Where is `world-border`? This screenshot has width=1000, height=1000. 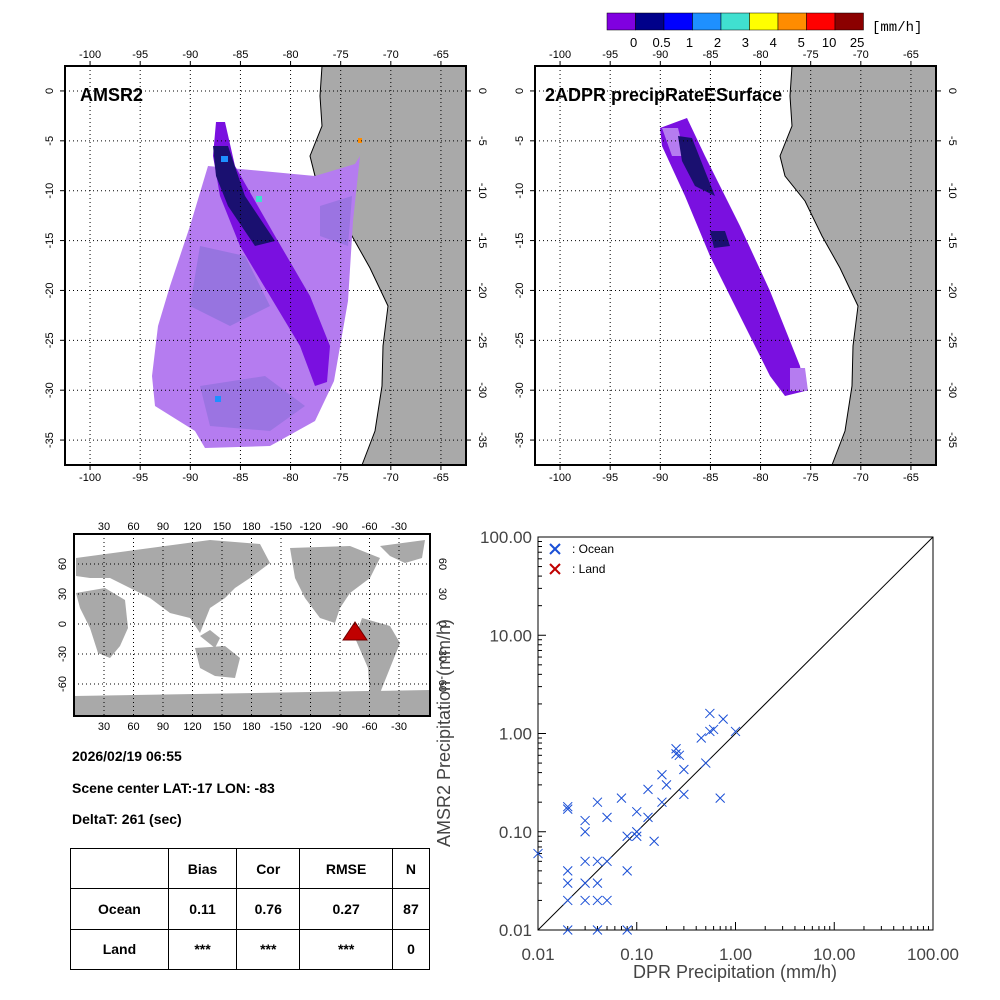 world-border is located at coordinates (252, 625).